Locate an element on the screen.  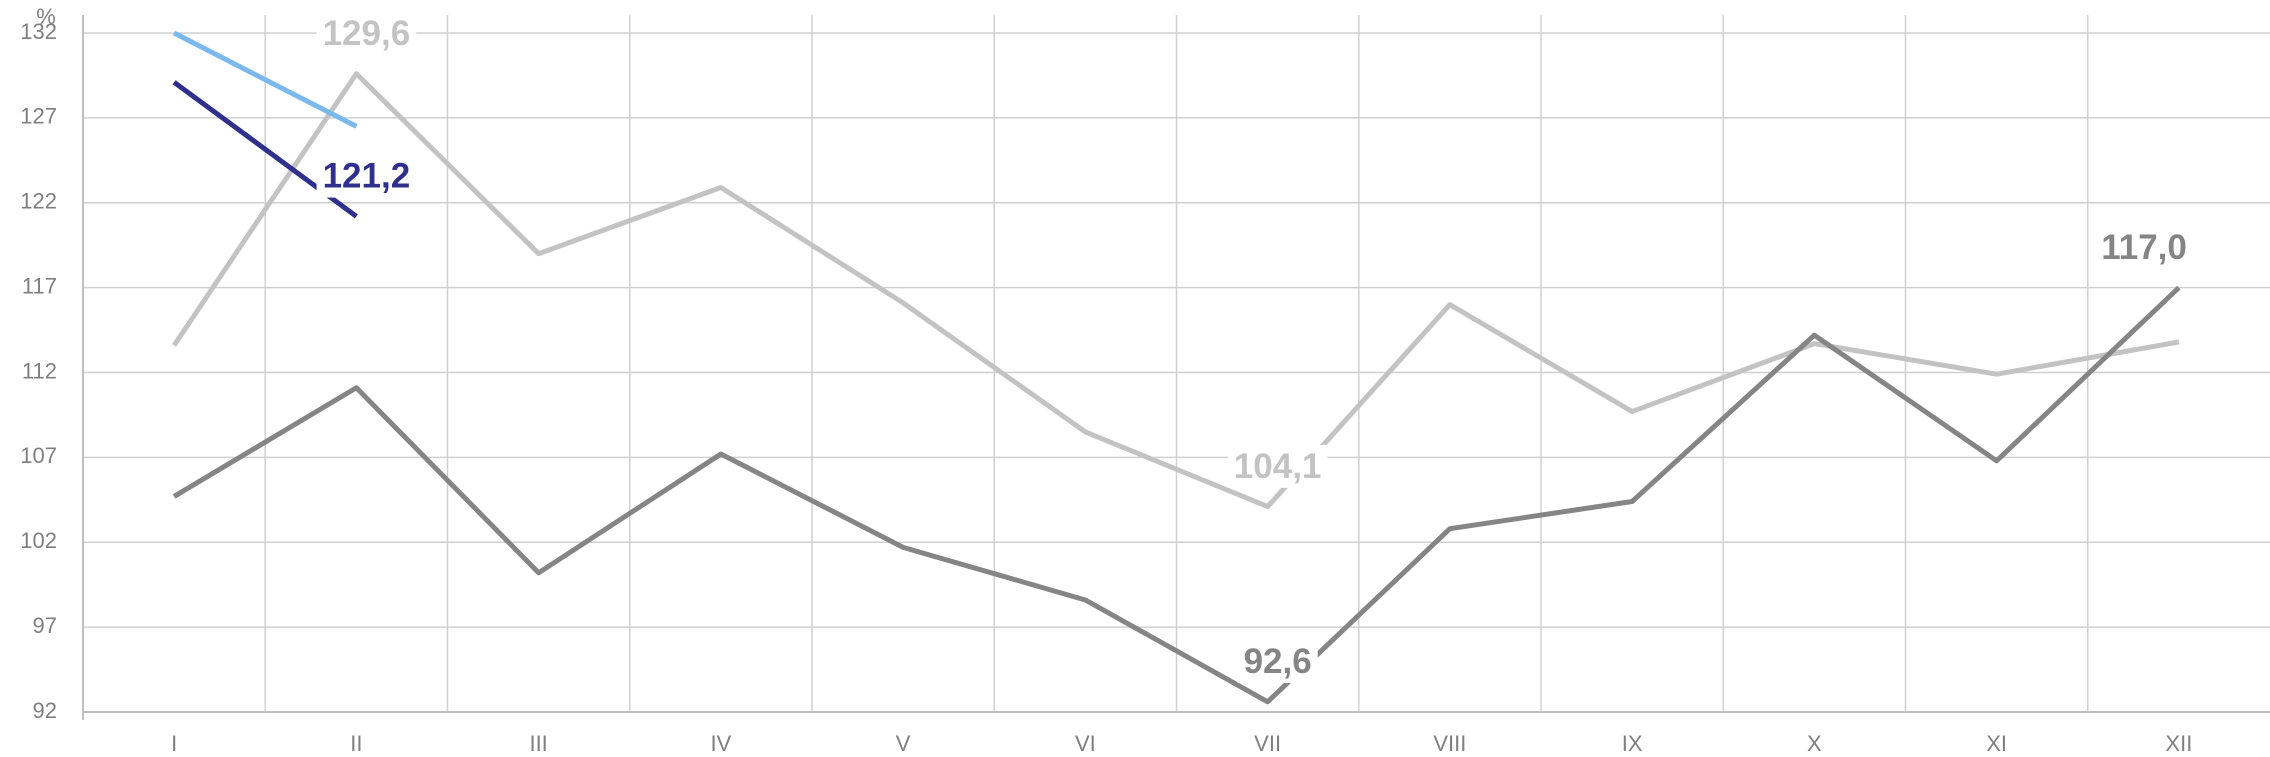
y-tick-label: 97 is located at coordinates (45, 625).